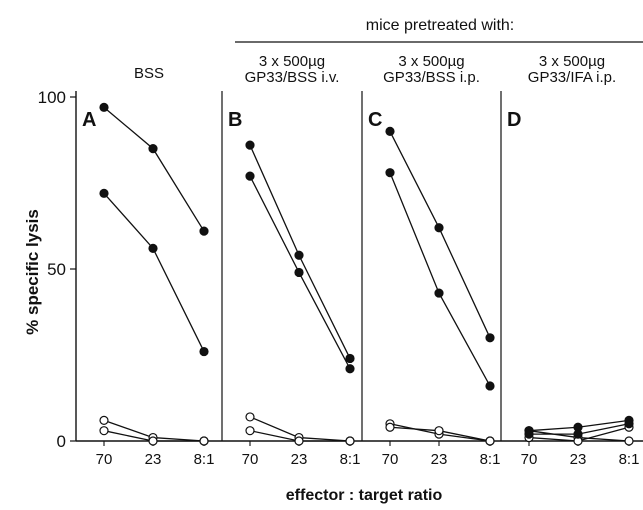 The image size is (643, 510). What do you see at coordinates (61, 441) in the screenshot?
I see `y-tick-label: 0` at bounding box center [61, 441].